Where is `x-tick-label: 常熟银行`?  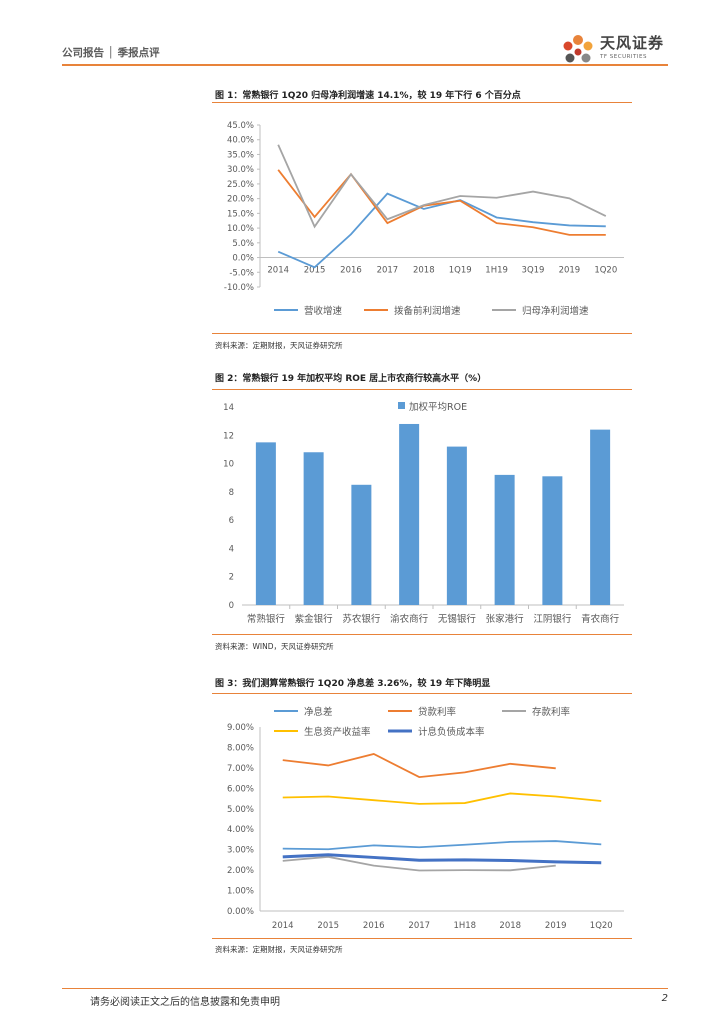 x-tick-label: 常熟银行 is located at coordinates (266, 619).